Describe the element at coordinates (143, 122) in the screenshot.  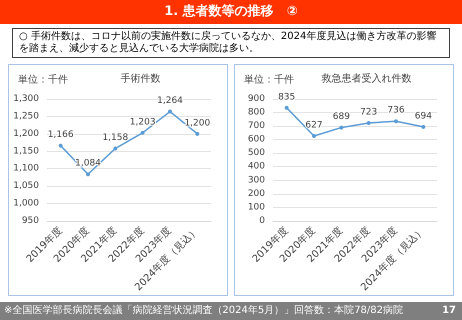
I see `data-label: 1,203` at that location.